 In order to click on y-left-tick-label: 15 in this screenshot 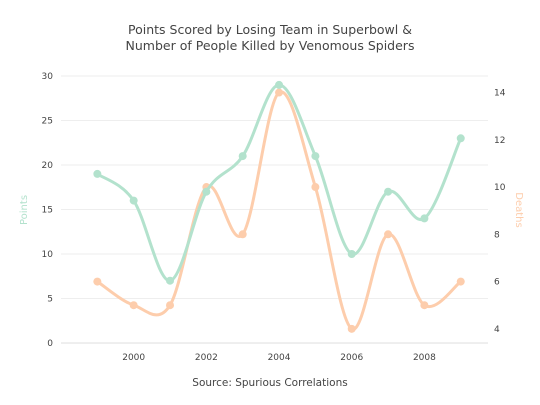, I will do `click(47, 211)`.